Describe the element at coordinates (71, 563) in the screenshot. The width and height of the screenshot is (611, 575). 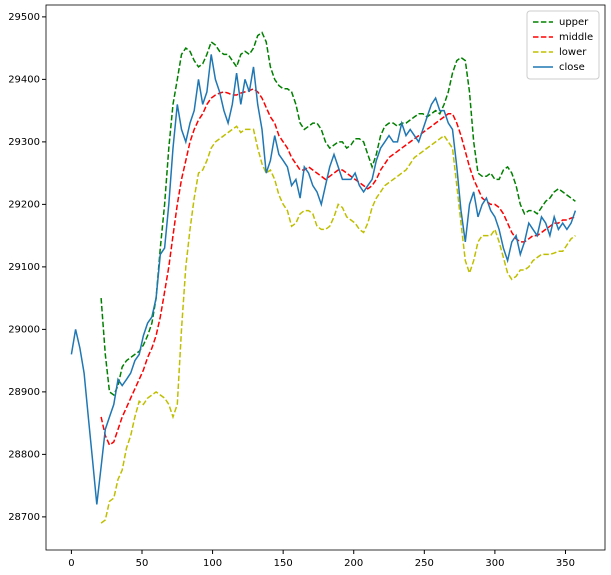
I see `x-tick-label: 0` at that location.